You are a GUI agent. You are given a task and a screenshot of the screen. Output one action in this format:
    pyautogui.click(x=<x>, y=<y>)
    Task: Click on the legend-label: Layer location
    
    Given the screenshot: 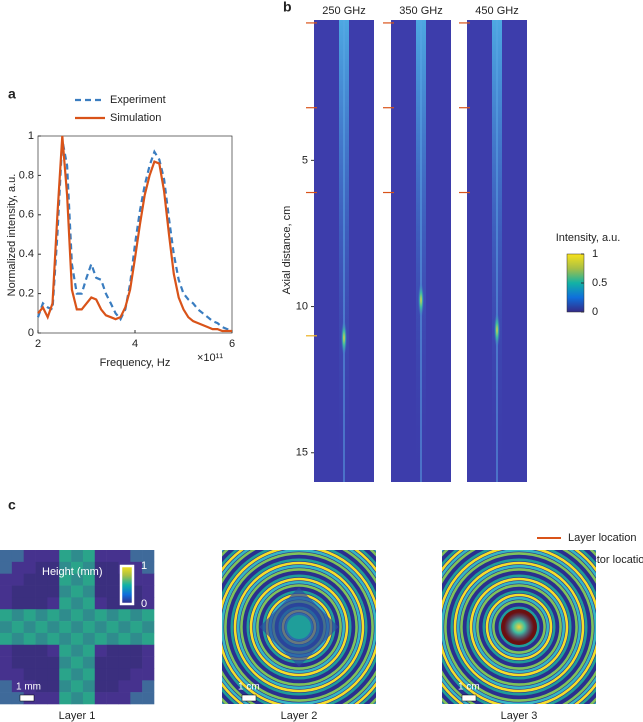 What is the action you would take?
    pyautogui.click(x=602, y=538)
    